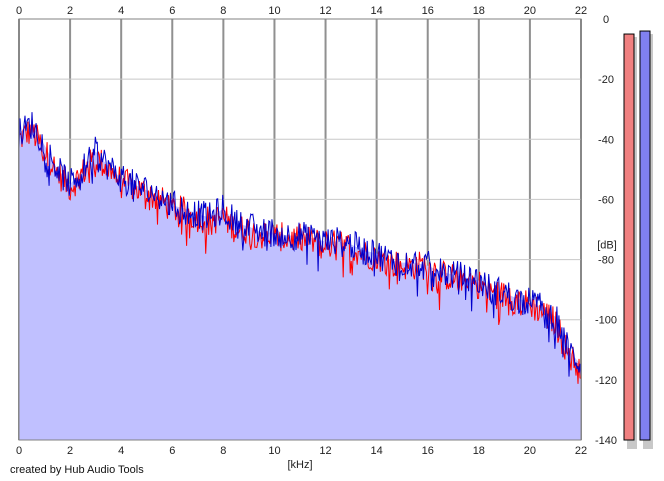  What do you see at coordinates (77, 470) in the screenshot?
I see `credit-text: created by Hub Audio Tools` at bounding box center [77, 470].